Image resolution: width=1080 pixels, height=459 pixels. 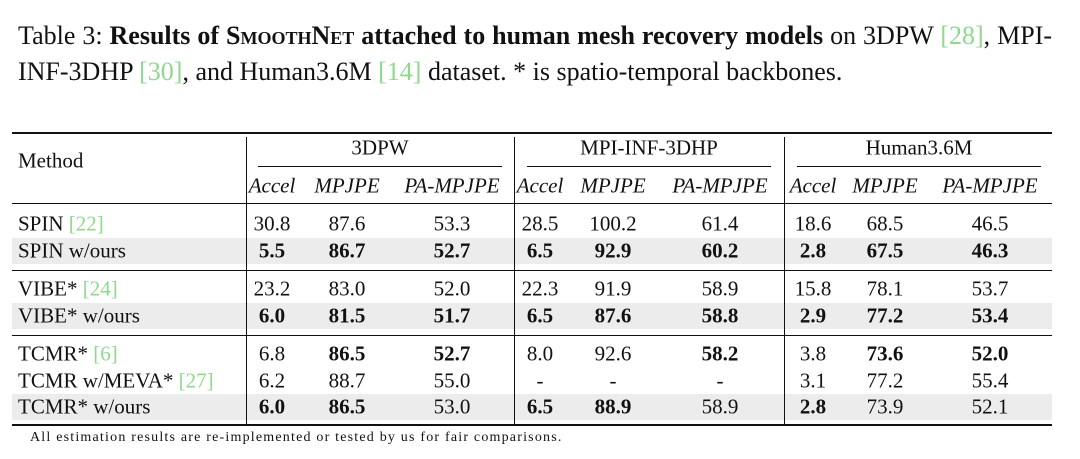 What do you see at coordinates (164, 35) in the screenshot?
I see `caption-title: Results of` at bounding box center [164, 35].